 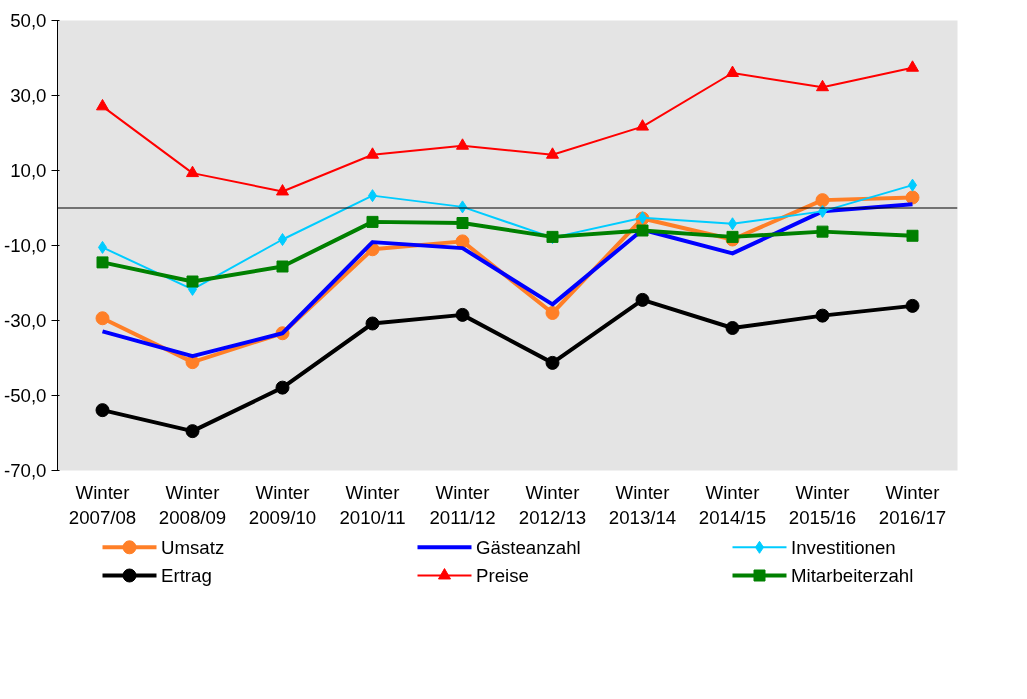 What do you see at coordinates (192, 504) in the screenshot?
I see `x-tick-label: Winter 2008/09` at bounding box center [192, 504].